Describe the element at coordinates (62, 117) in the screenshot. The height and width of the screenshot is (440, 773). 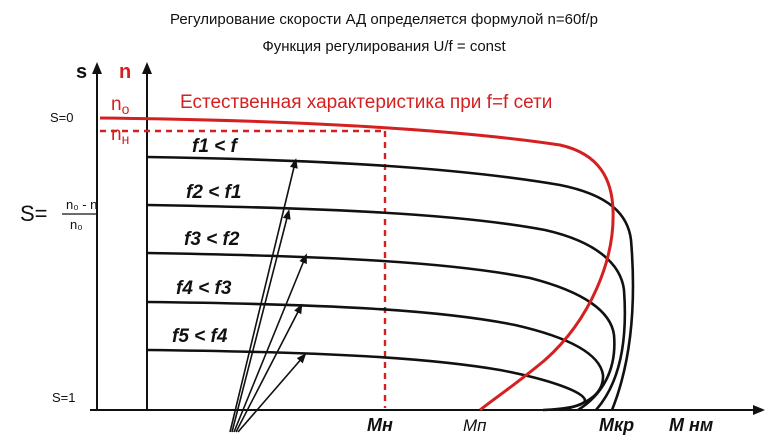
I see `s0-label: S=0` at that location.